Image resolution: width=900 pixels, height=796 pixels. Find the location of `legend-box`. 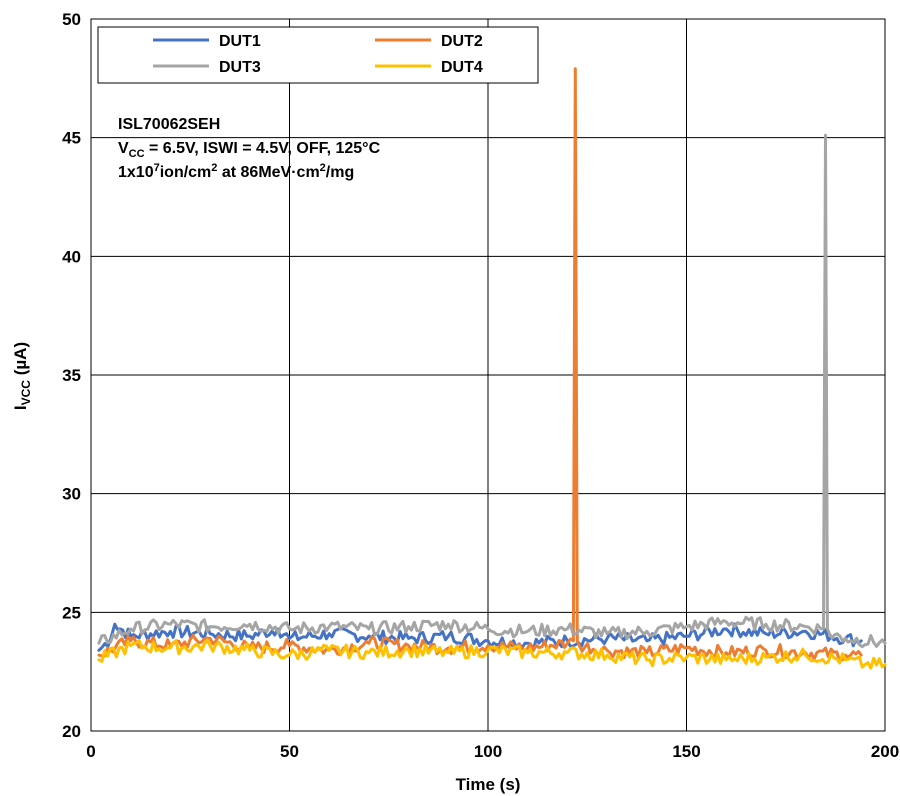

legend-box is located at coordinates (318, 55).